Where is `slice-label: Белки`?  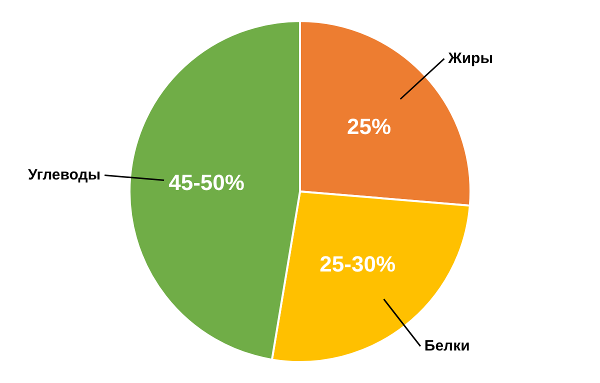 slice-label: Белки is located at coordinates (447, 345).